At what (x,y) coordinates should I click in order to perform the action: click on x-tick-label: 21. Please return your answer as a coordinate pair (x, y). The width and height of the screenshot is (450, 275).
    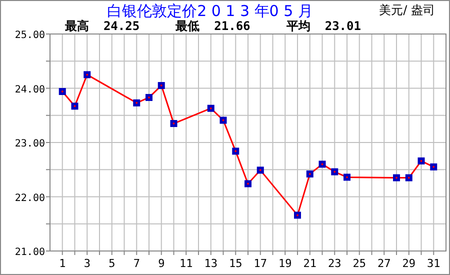
    Looking at the image, I should click on (309, 263).